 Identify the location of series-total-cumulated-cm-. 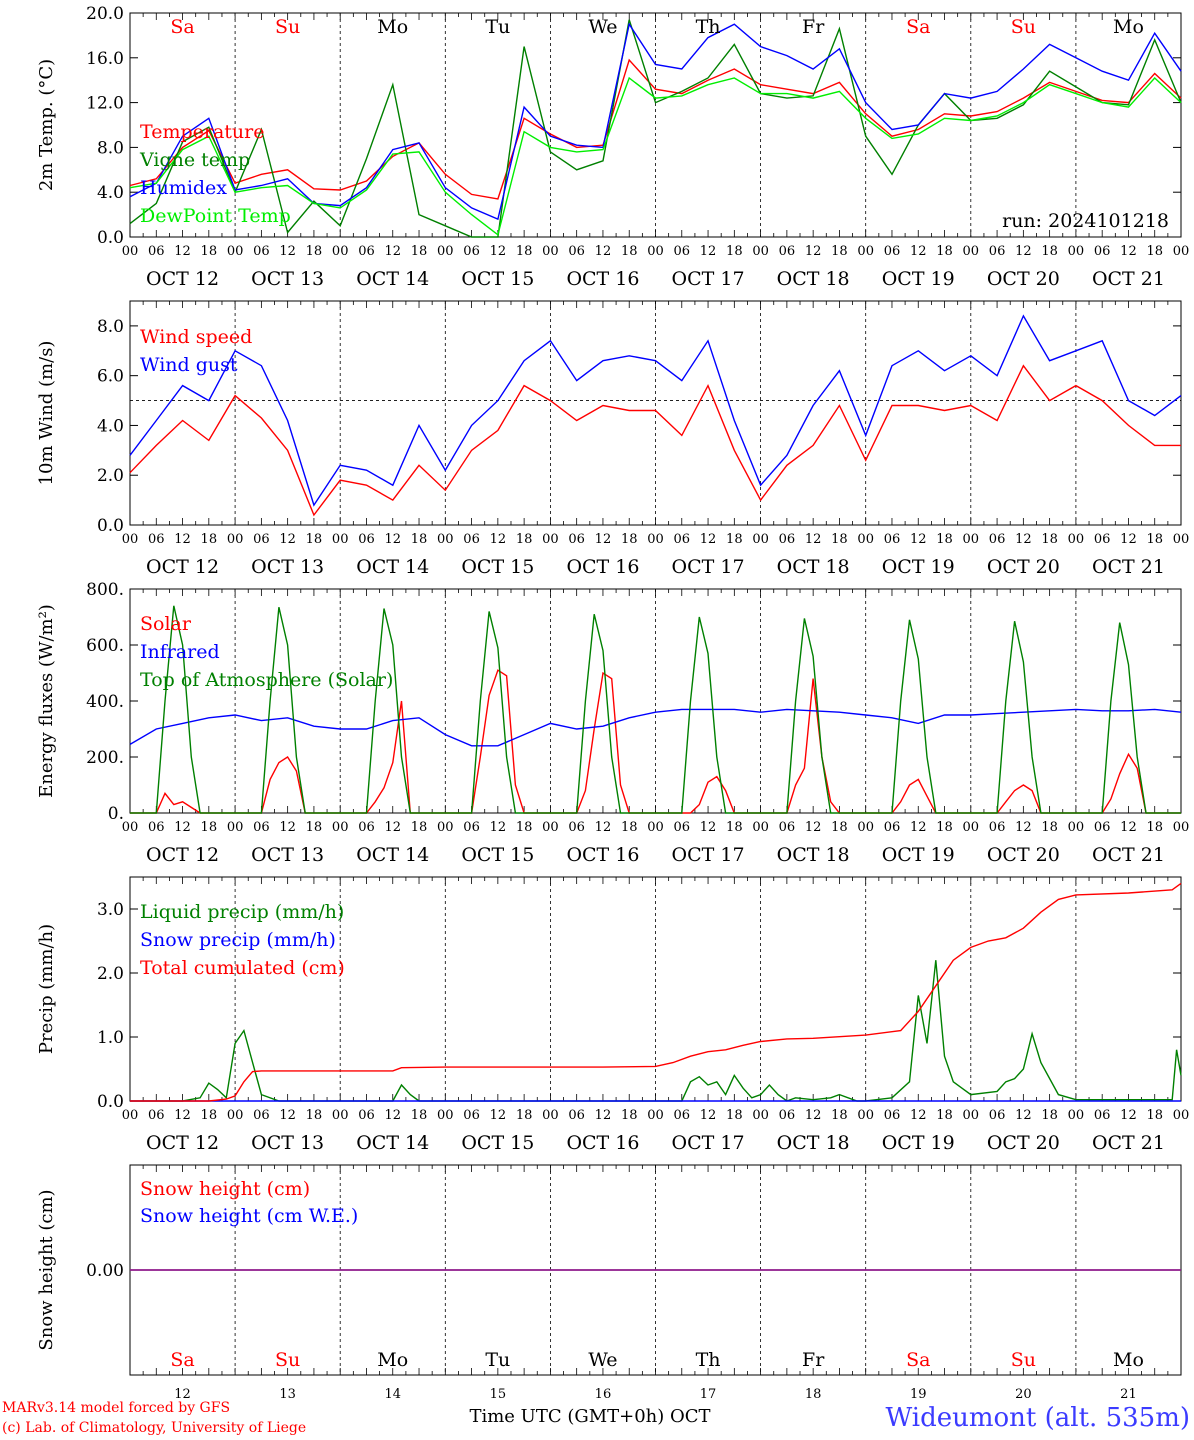
(656, 992).